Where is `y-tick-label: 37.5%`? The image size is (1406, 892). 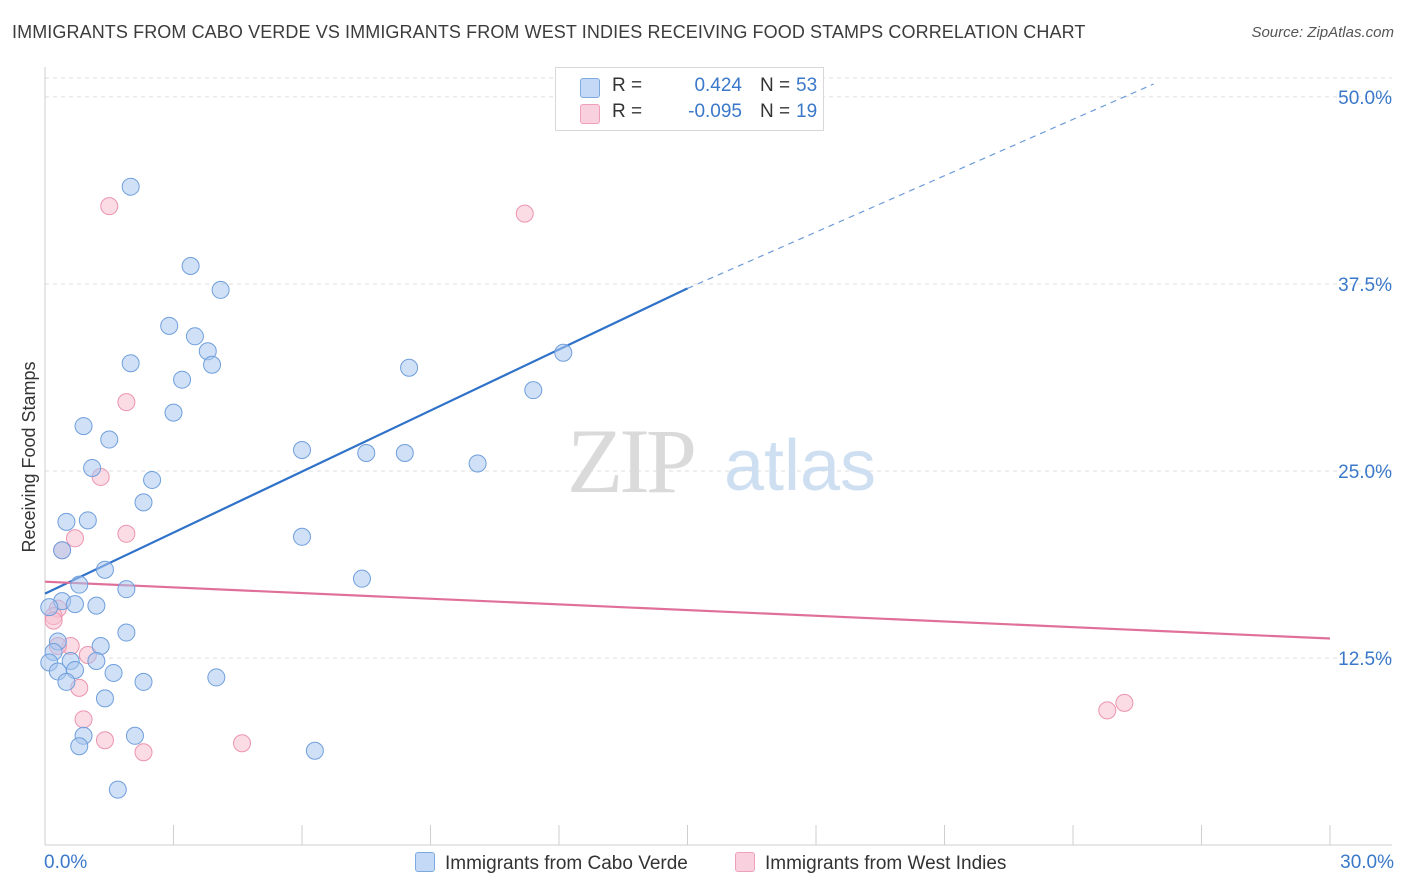
y-tick-label: 37.5% is located at coordinates (1365, 285).